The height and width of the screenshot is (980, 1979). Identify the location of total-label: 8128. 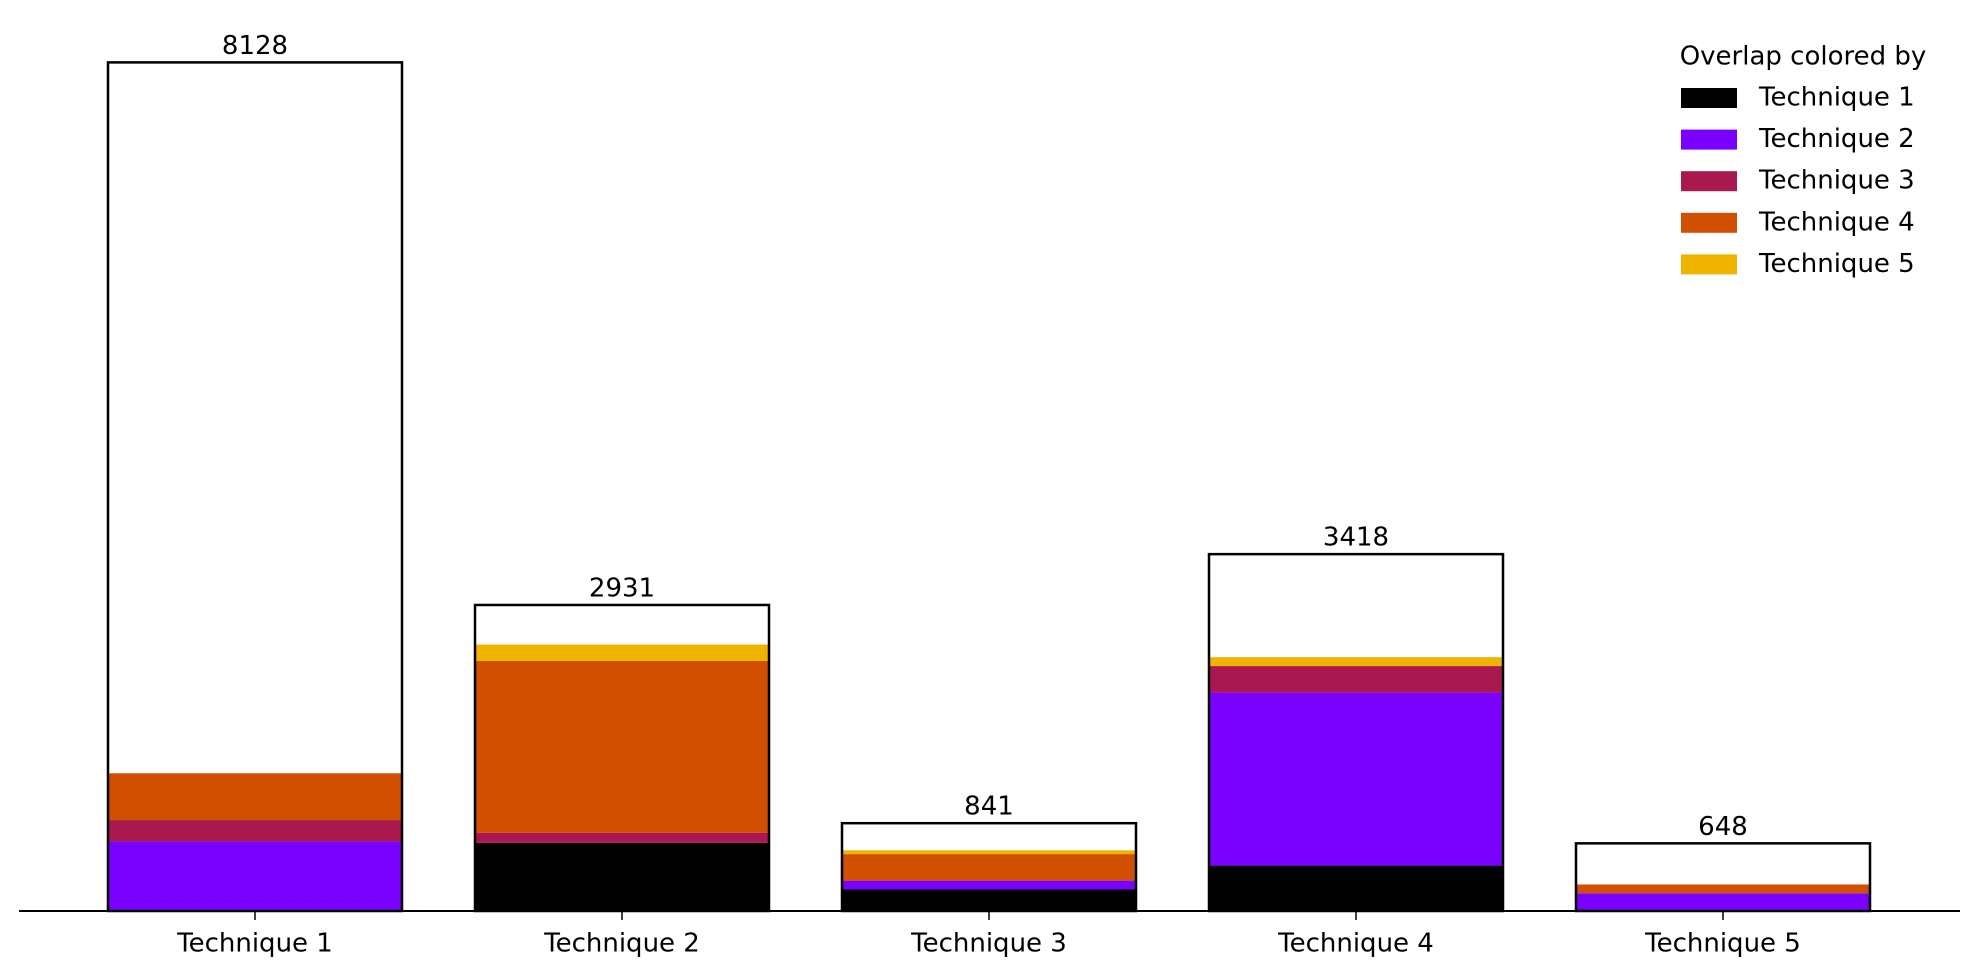
(255, 46).